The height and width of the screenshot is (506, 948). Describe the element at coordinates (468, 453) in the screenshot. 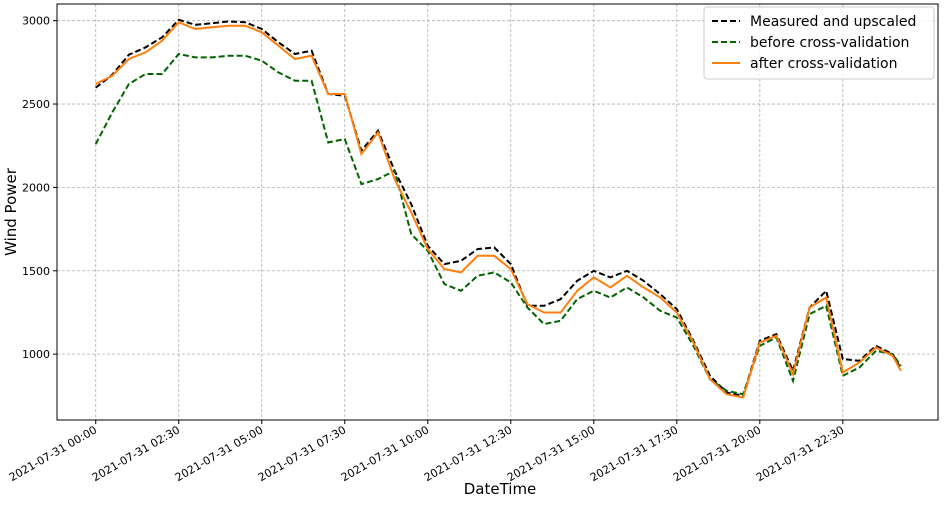

I see `x-tick-label: 2021-07-31 12:30` at that location.